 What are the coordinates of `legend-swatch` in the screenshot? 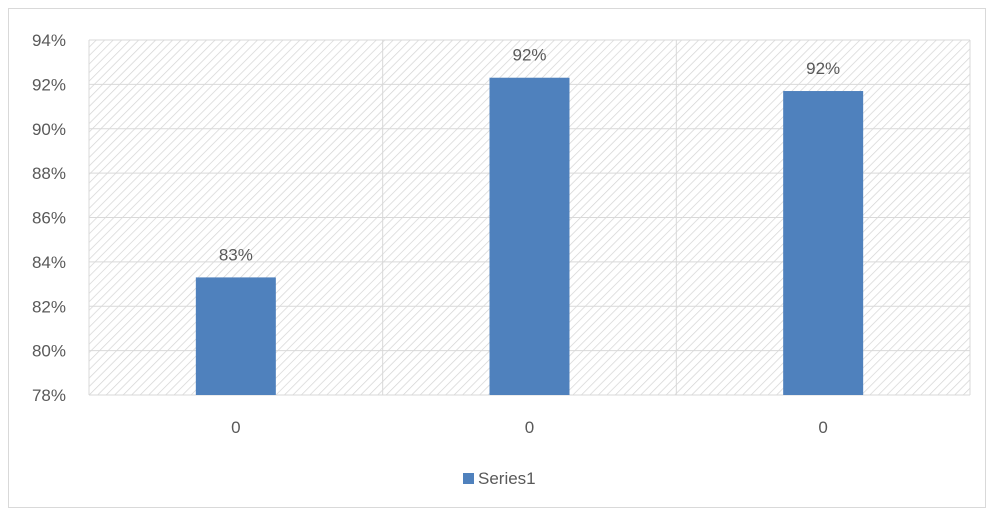 It's located at (468, 478).